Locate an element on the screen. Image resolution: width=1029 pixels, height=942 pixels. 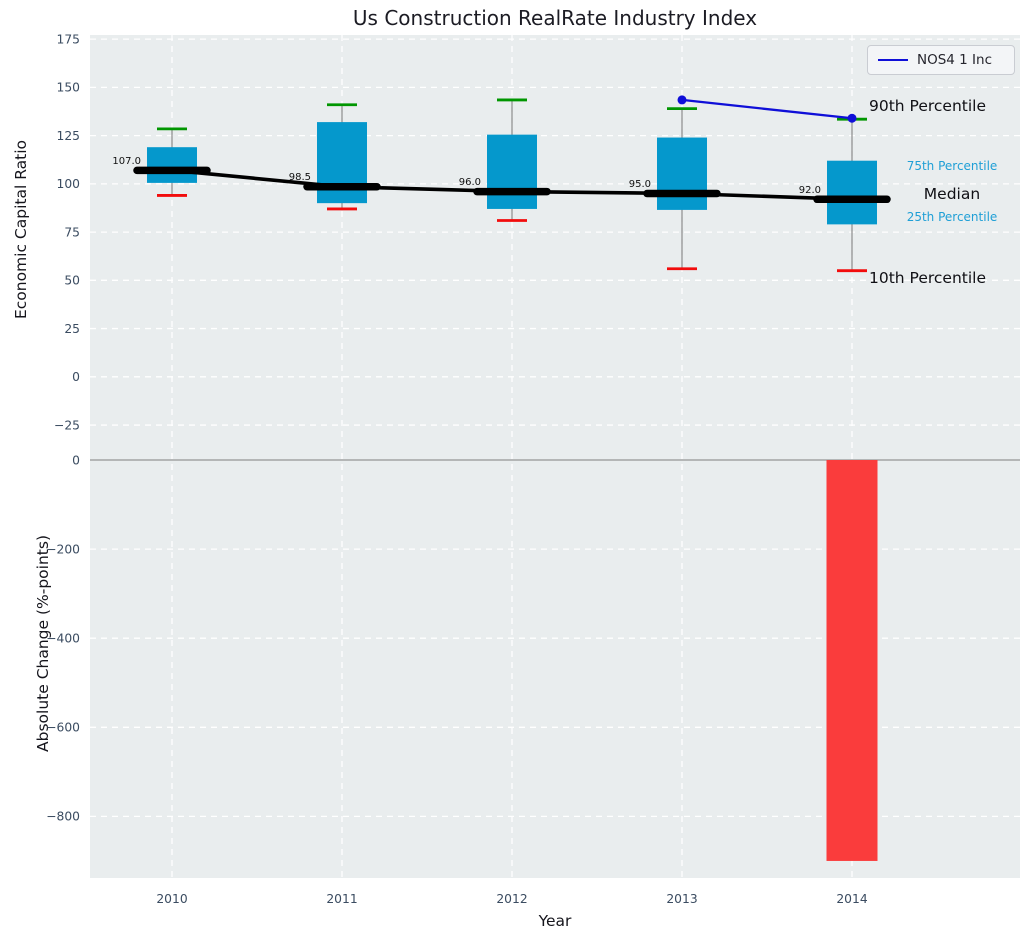
ytick-top-25: 25 is located at coordinates (72, 329).